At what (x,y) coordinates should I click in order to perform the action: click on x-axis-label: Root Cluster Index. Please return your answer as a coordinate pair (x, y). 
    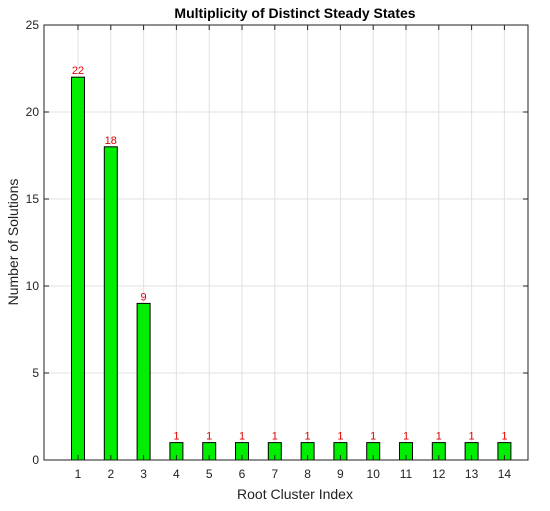
    Looking at the image, I should click on (295, 494).